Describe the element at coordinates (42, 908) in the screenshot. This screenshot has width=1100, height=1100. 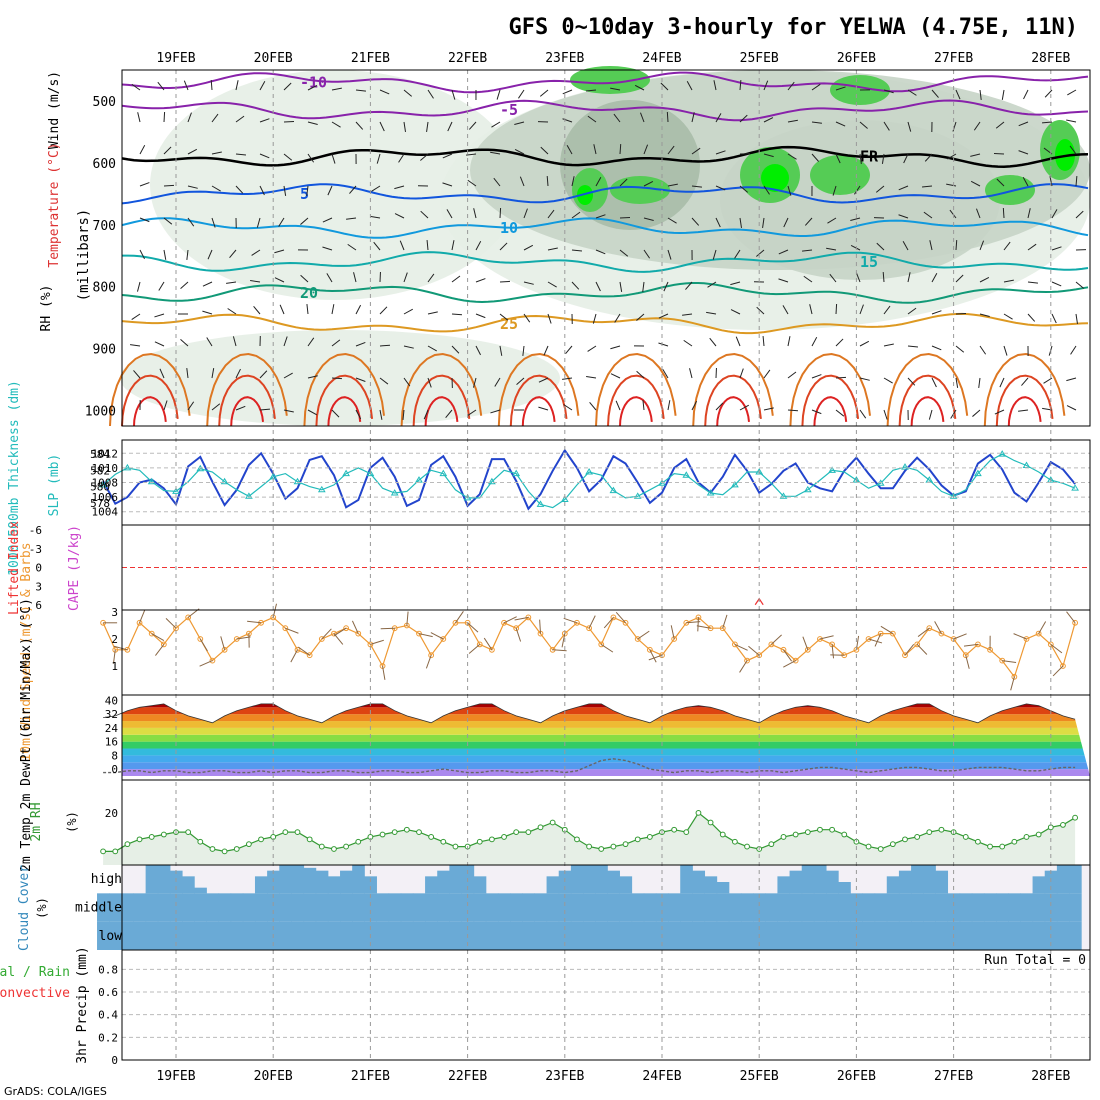
I see `cloud-unit: (%)` at that location.